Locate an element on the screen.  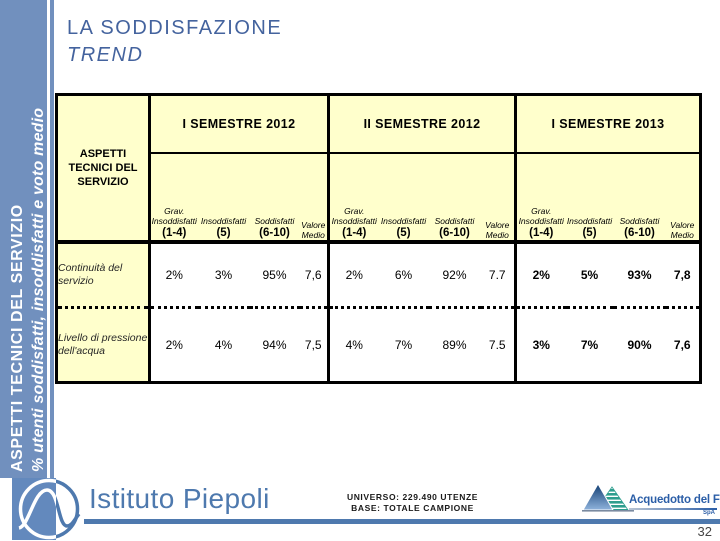
row-label: Continuità del servizio is located at coordinates (103, 275).